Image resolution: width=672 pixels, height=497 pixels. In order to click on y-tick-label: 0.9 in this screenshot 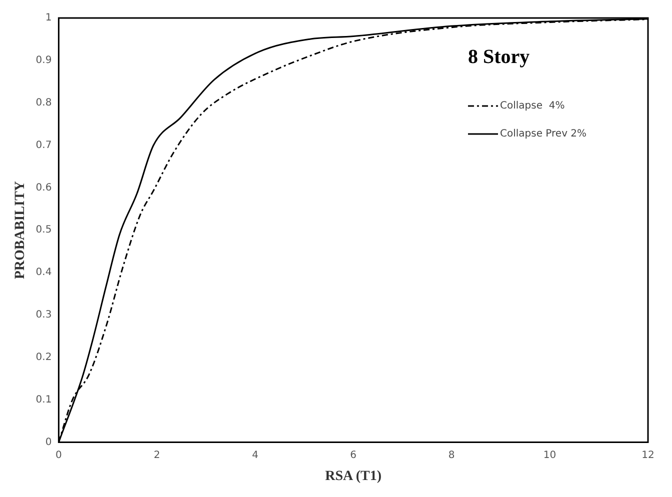, I will do `click(44, 60)`.